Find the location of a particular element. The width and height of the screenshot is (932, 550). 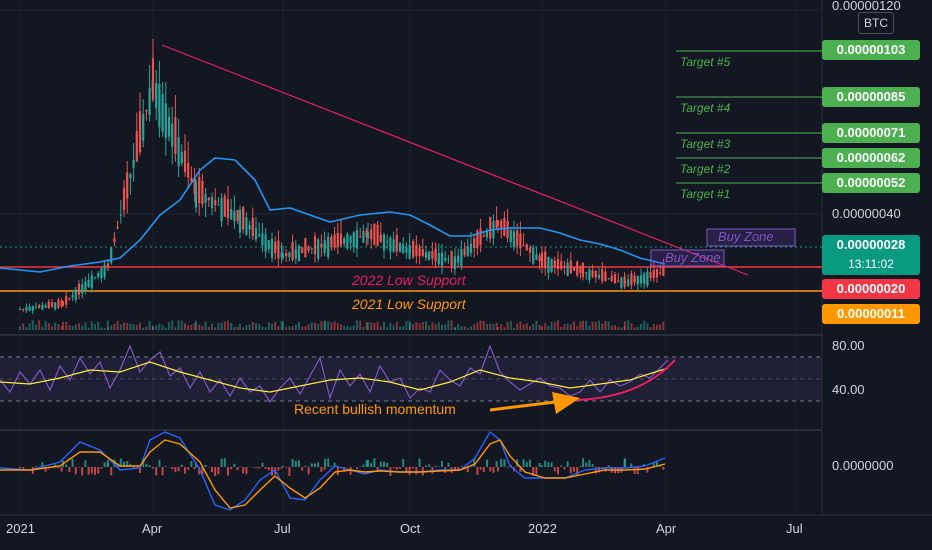

currency-badge: BTC is located at coordinates (876, 23).